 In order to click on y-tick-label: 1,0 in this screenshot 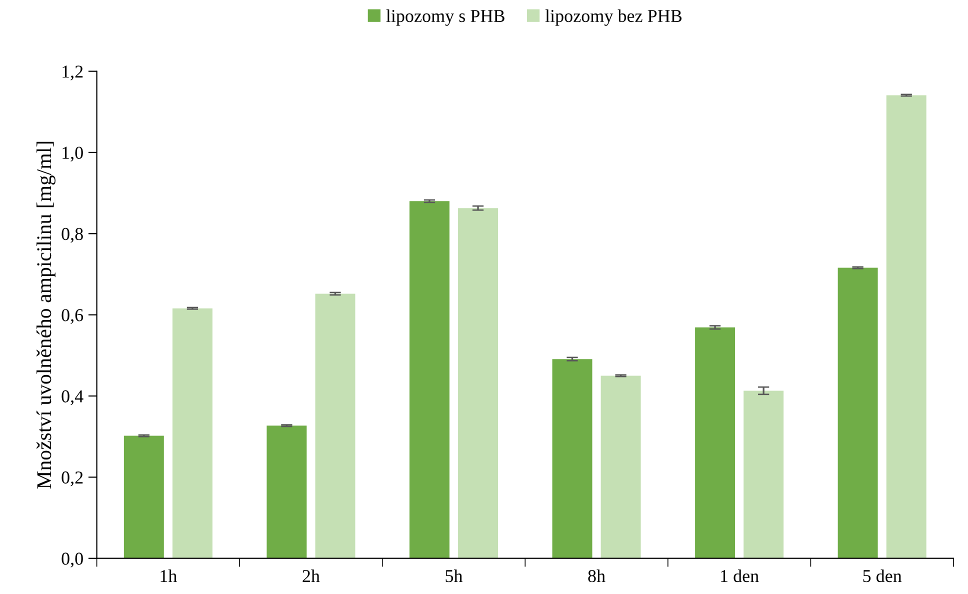, I will do `click(72, 154)`.